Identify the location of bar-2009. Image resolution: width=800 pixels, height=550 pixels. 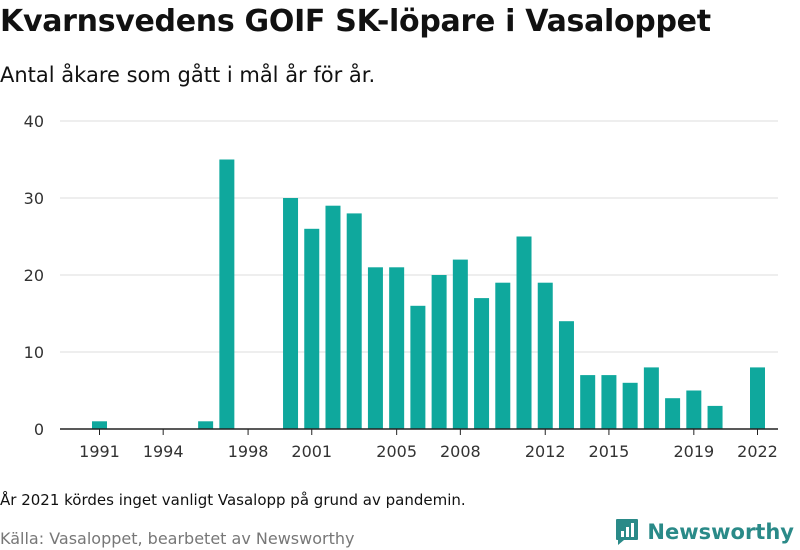
(482, 363).